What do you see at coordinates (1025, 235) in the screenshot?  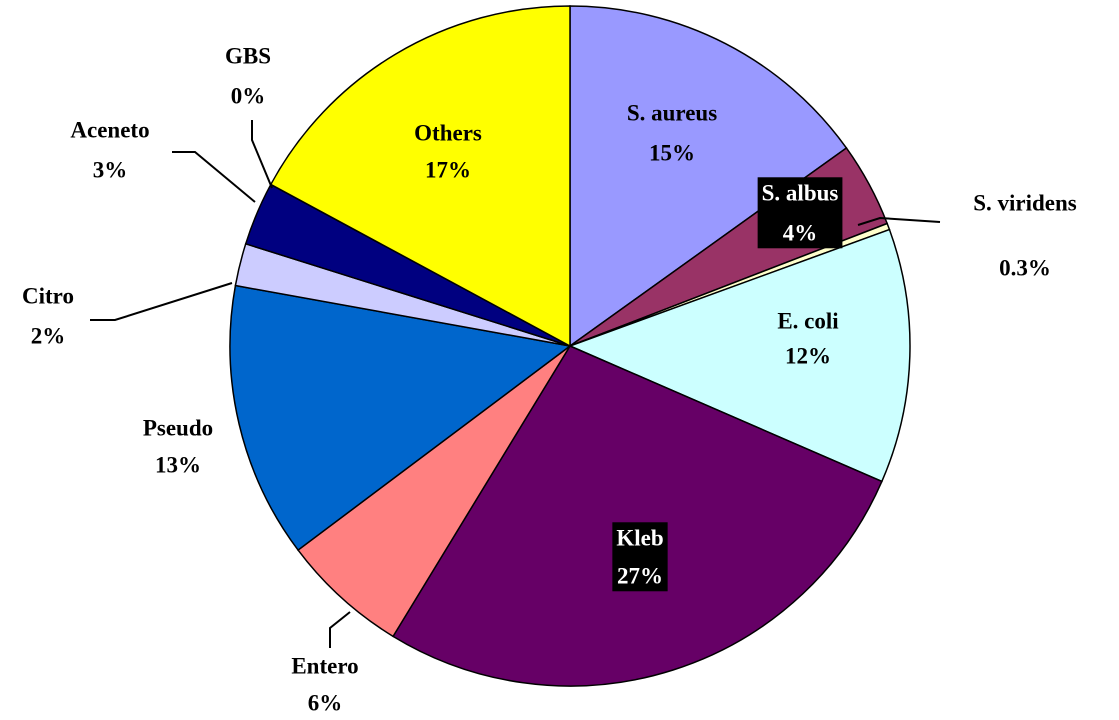 I see `slice-label: S. viridens 0.3%` at bounding box center [1025, 235].